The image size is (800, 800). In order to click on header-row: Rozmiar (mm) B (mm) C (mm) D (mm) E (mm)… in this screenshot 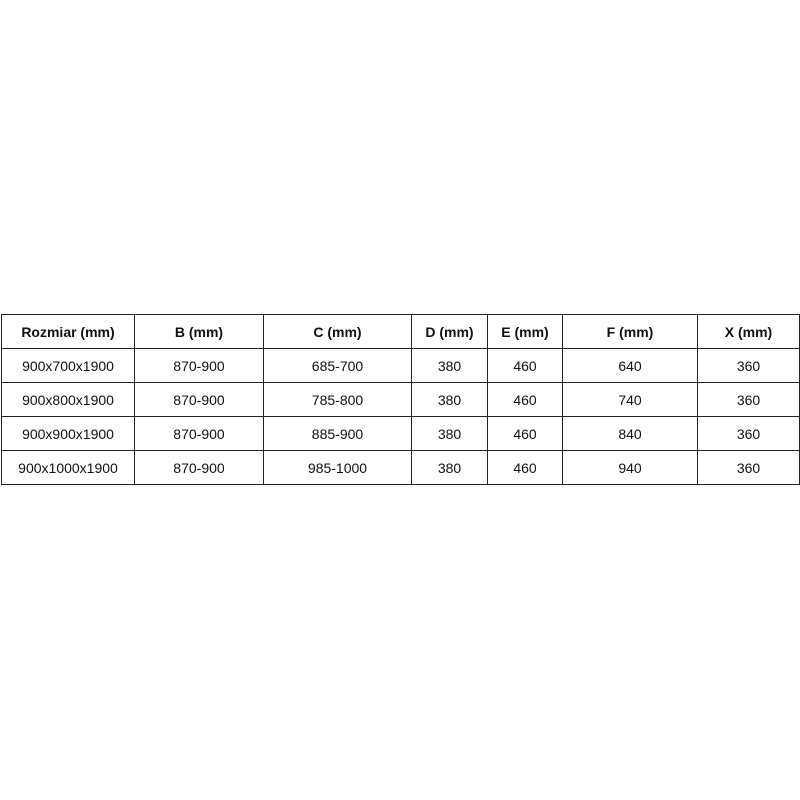, I will do `click(400, 331)`.